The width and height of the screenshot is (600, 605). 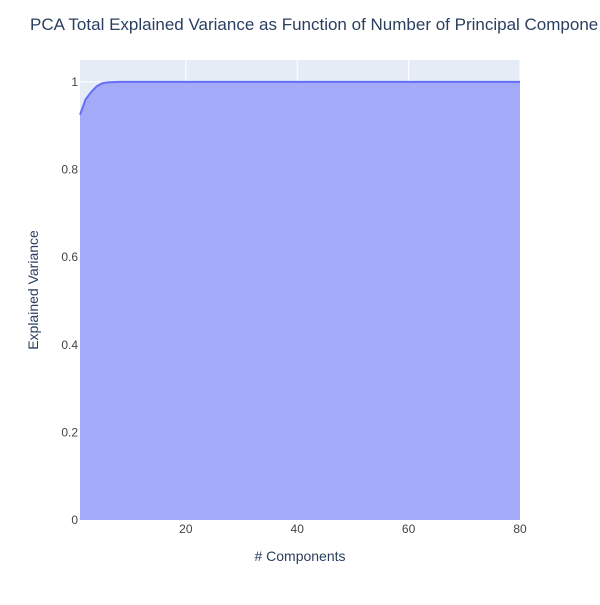 I want to click on x-axis-title: # Components, so click(x=299, y=556).